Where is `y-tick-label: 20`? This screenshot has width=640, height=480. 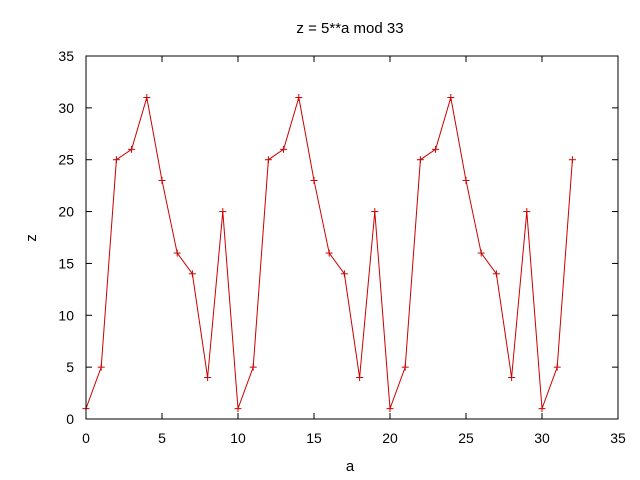 y-tick-label: 20 is located at coordinates (66, 212).